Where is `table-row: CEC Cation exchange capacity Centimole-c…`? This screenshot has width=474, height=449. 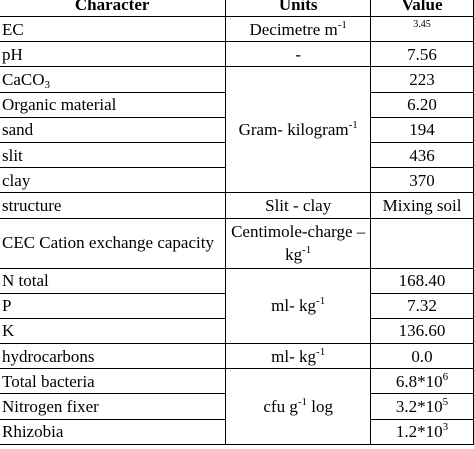
table-row: CEC Cation exchange capacity Centimole-c… is located at coordinates (237, 243).